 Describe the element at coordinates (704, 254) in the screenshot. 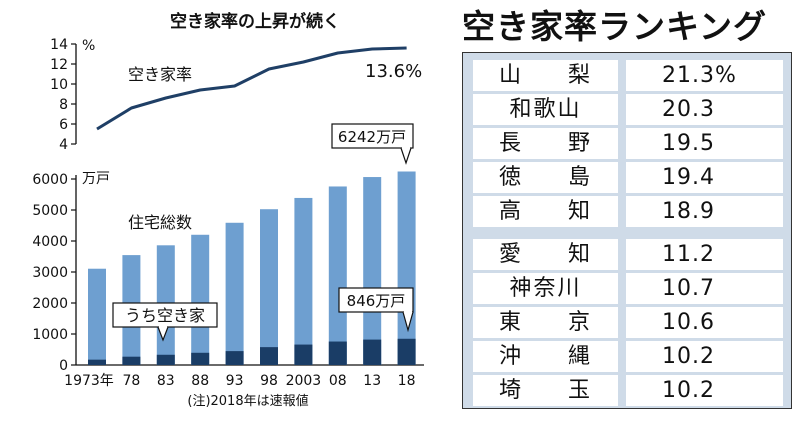

I see `vacancy-rate-value: 11.2` at that location.